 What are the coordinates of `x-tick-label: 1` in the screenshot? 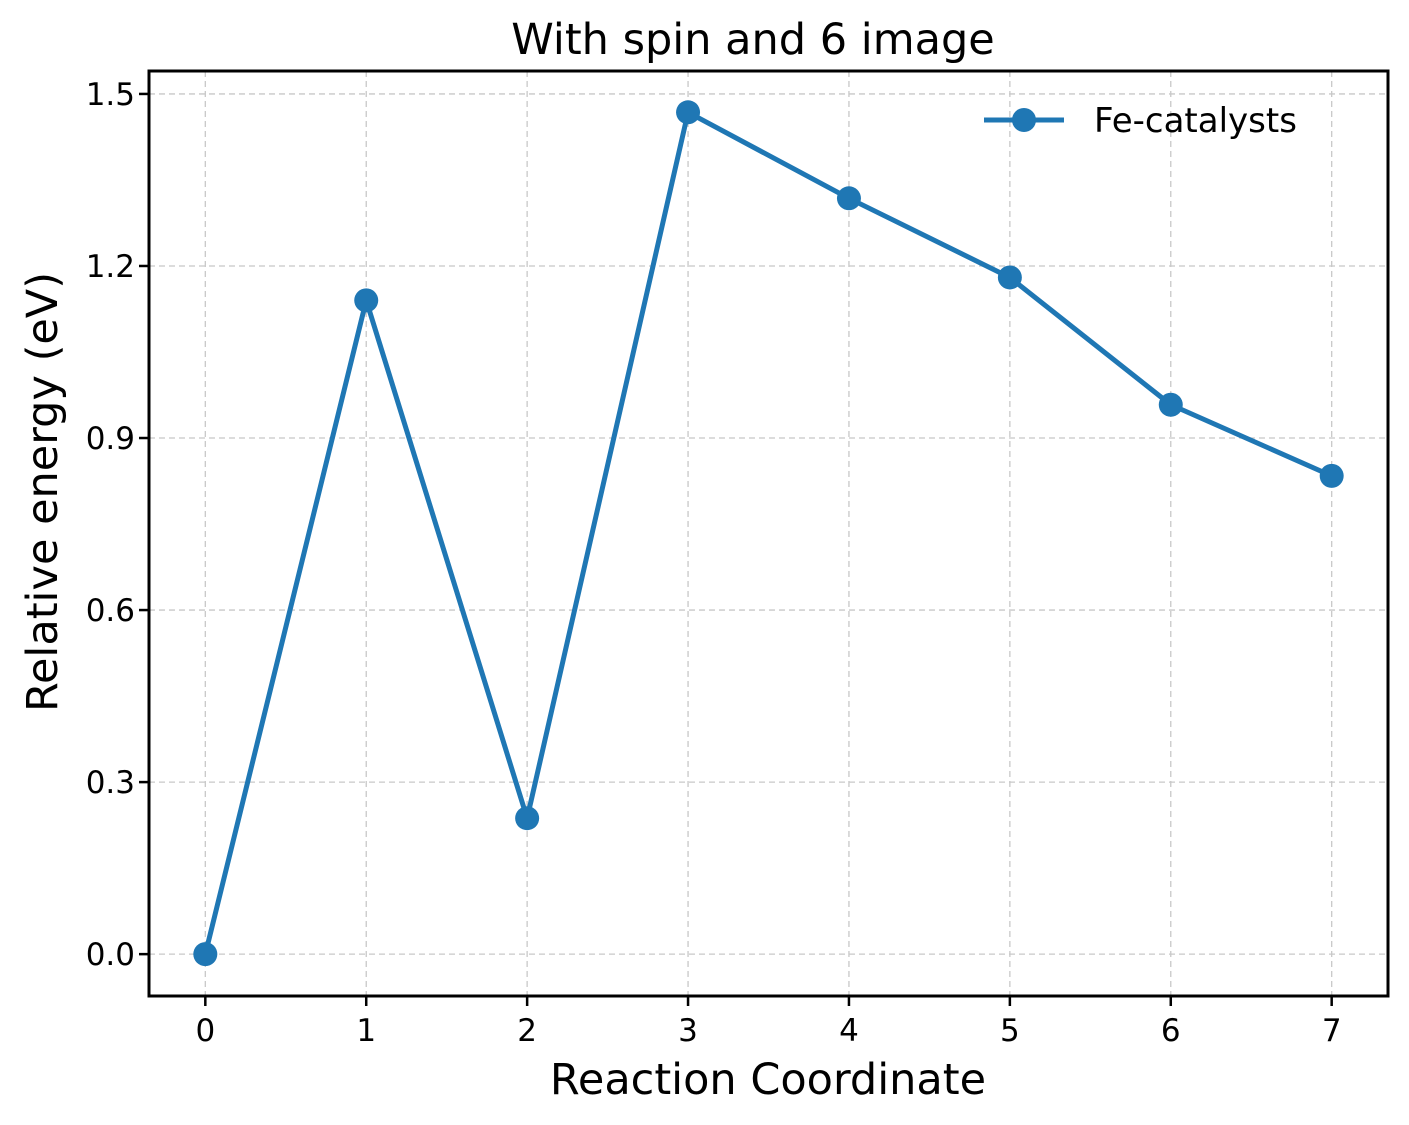 It's located at (366, 1031).